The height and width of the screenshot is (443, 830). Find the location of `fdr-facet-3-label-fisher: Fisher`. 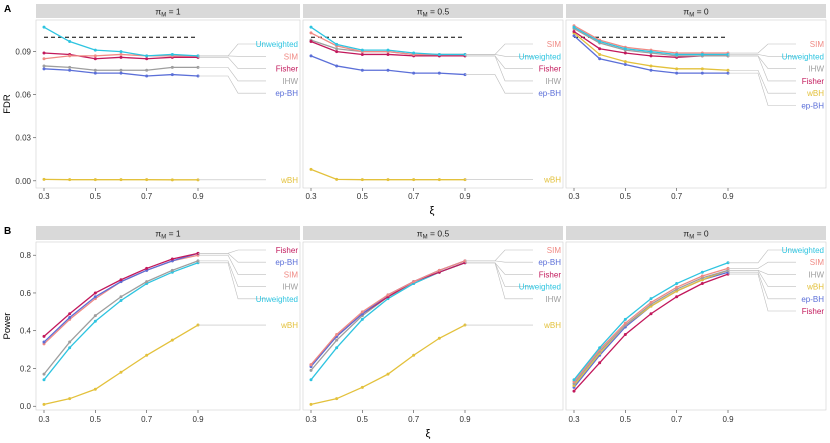

fdr-facet-3-label-fisher: Fisher is located at coordinates (813, 81).